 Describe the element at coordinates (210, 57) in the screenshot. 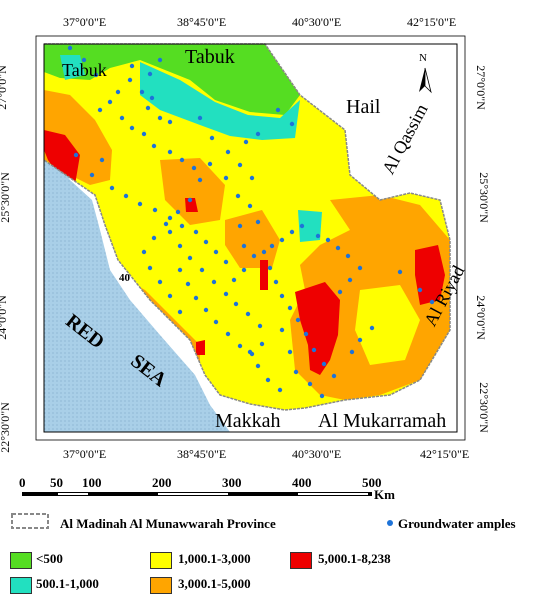

I see `label-tabuk-region: Tabuk` at that location.